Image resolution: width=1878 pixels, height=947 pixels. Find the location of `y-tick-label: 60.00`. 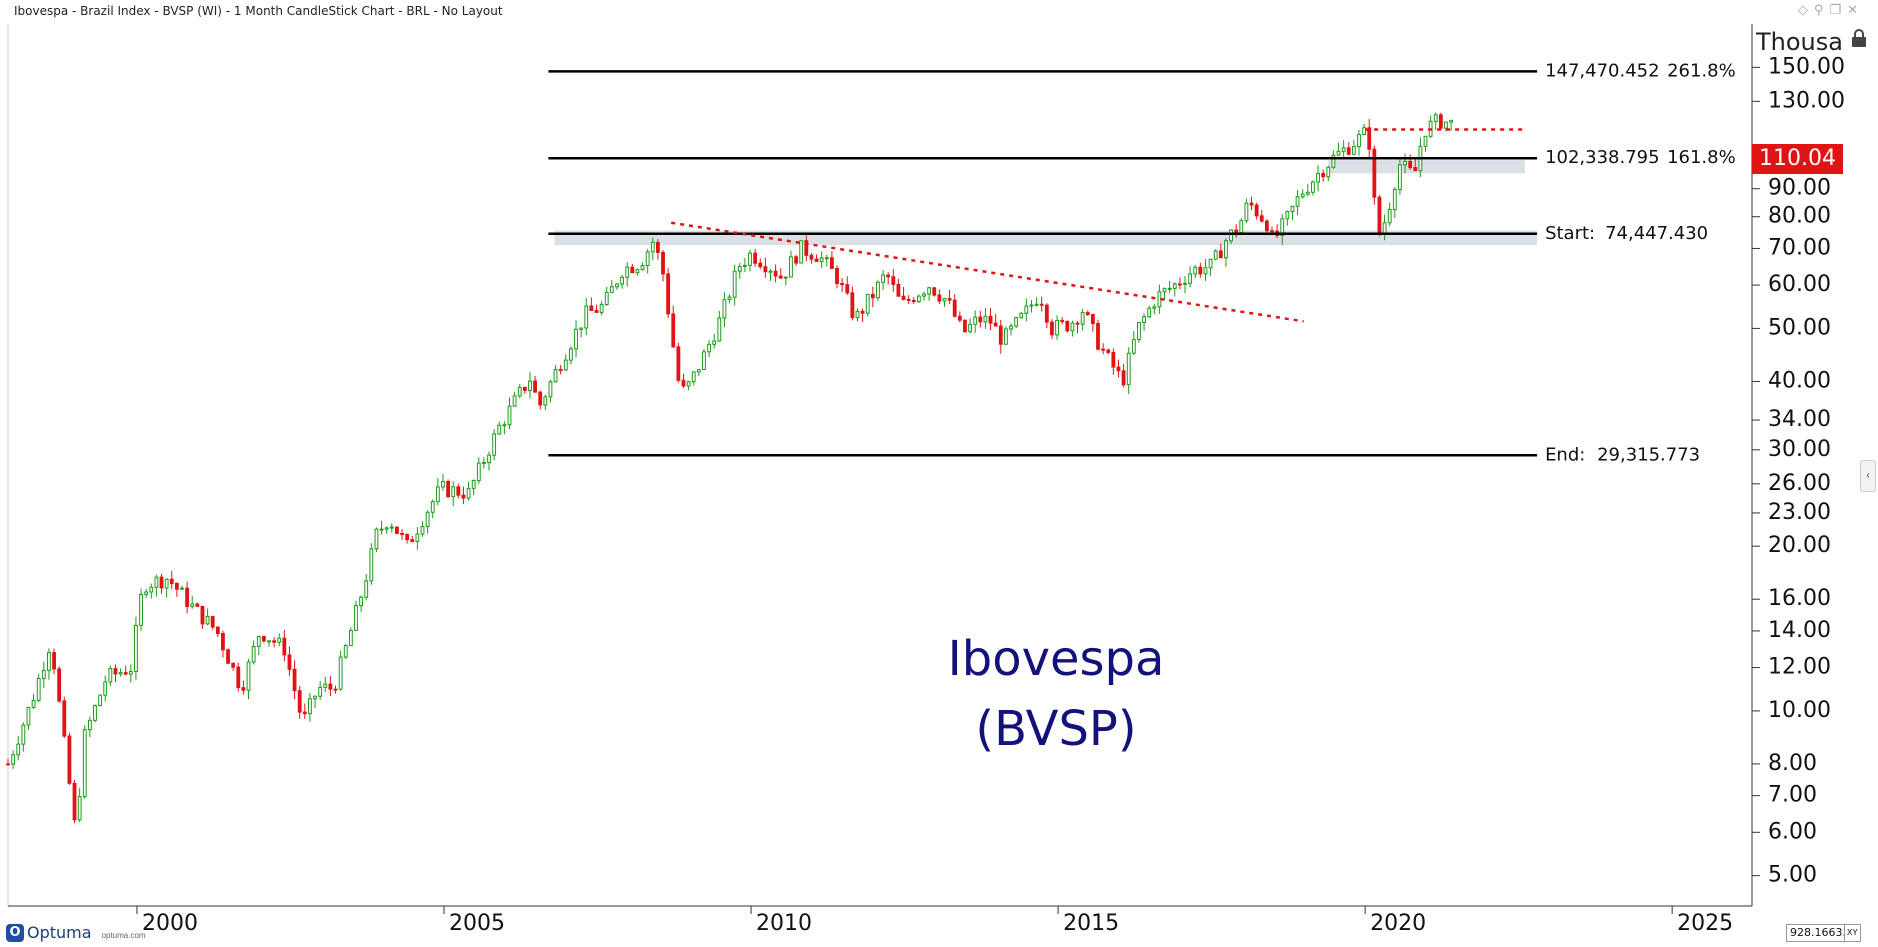

y-tick-label: 60.00 is located at coordinates (1799, 284).